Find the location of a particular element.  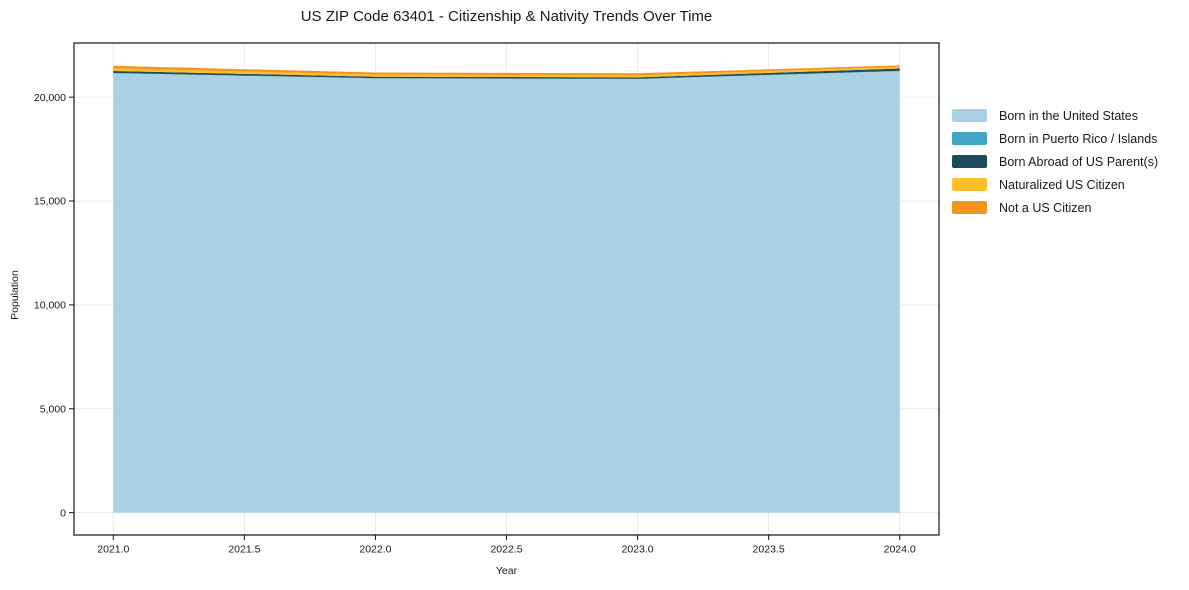

x-axis-label: Year is located at coordinates (506, 571).